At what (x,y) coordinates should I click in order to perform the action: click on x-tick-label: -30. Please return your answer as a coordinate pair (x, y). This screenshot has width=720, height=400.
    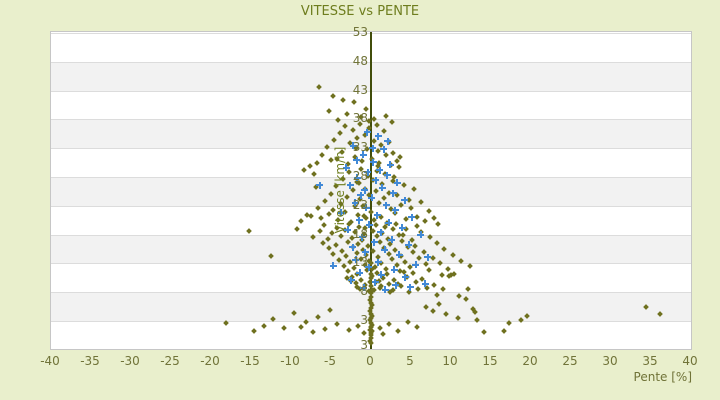
    Looking at the image, I should click on (130, 361).